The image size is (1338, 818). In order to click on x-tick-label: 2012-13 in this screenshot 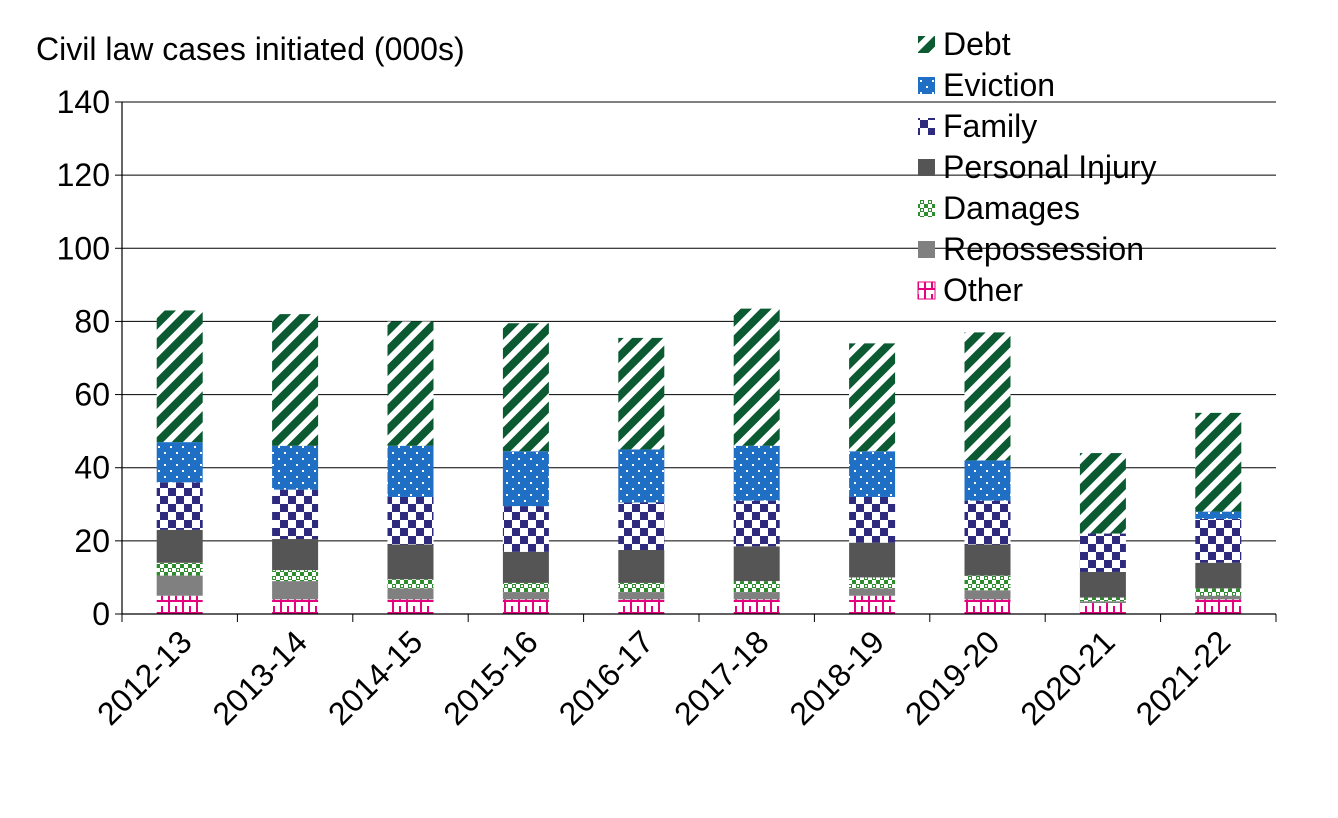, I will do `click(144, 677)`.